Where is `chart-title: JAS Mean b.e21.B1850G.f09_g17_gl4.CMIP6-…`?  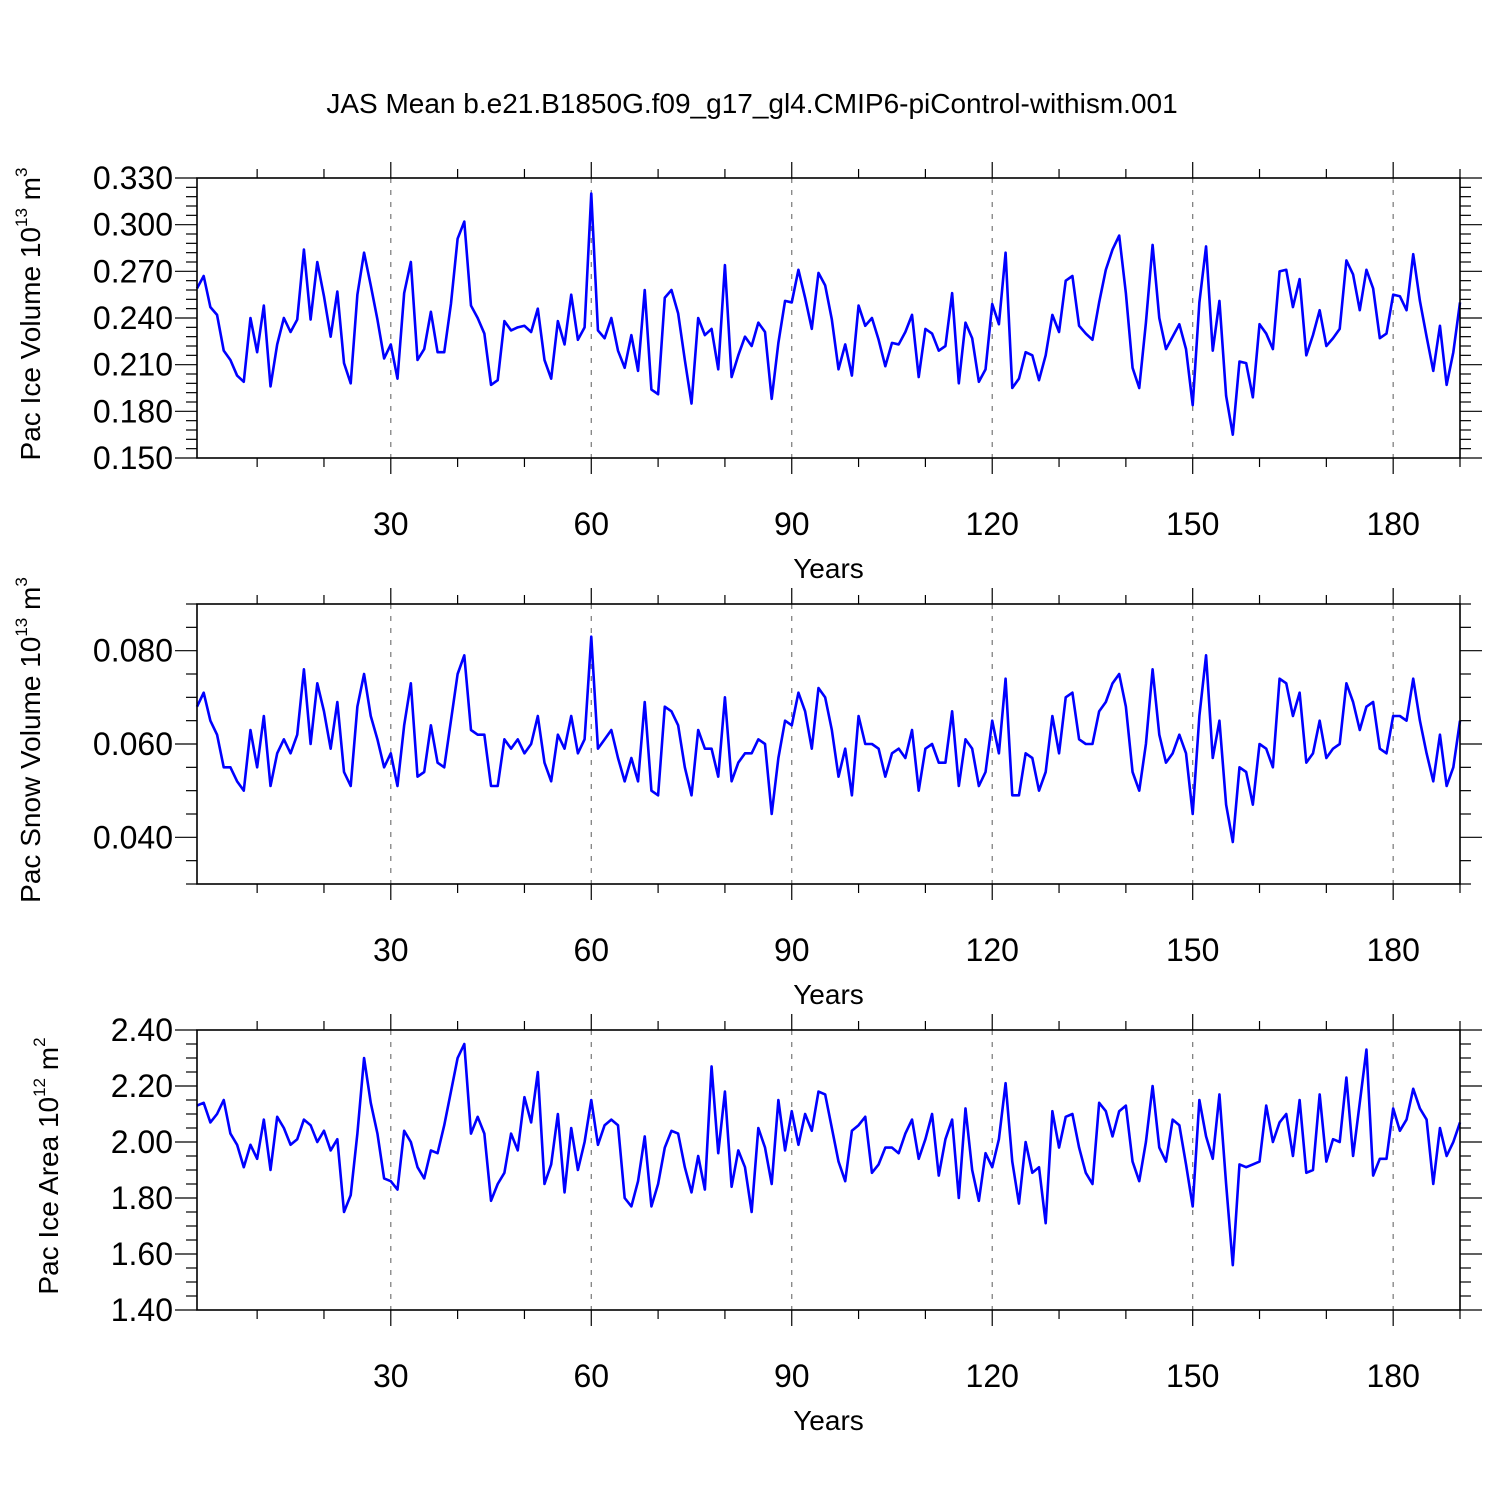 chart-title: JAS Mean b.e21.B1850G.f09_g17_gl4.CMIP6-… is located at coordinates (751, 103).